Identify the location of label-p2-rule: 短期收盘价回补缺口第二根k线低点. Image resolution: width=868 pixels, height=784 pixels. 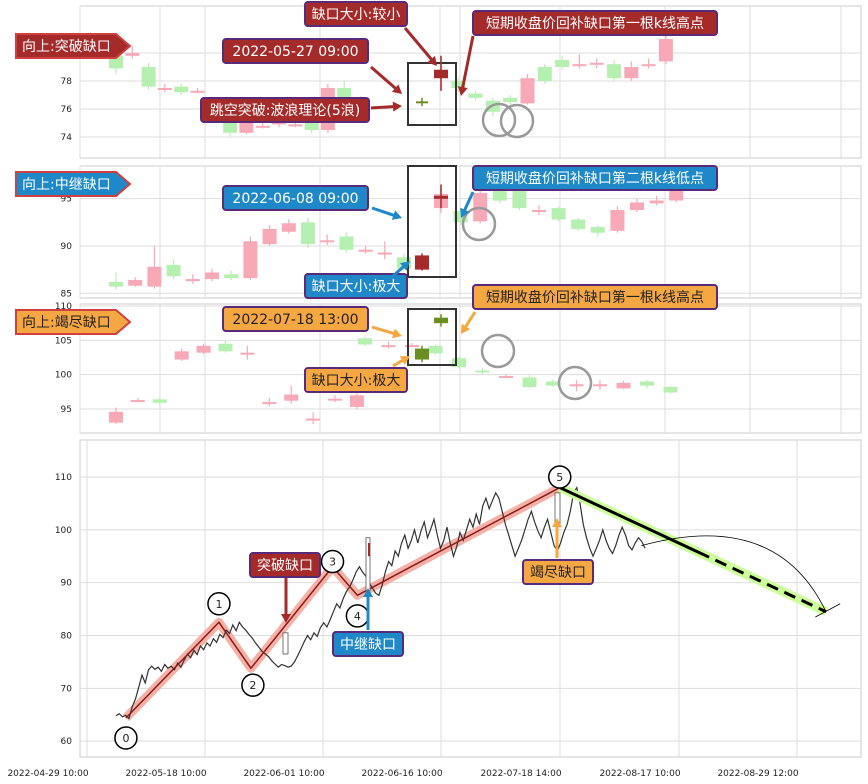
(595, 178).